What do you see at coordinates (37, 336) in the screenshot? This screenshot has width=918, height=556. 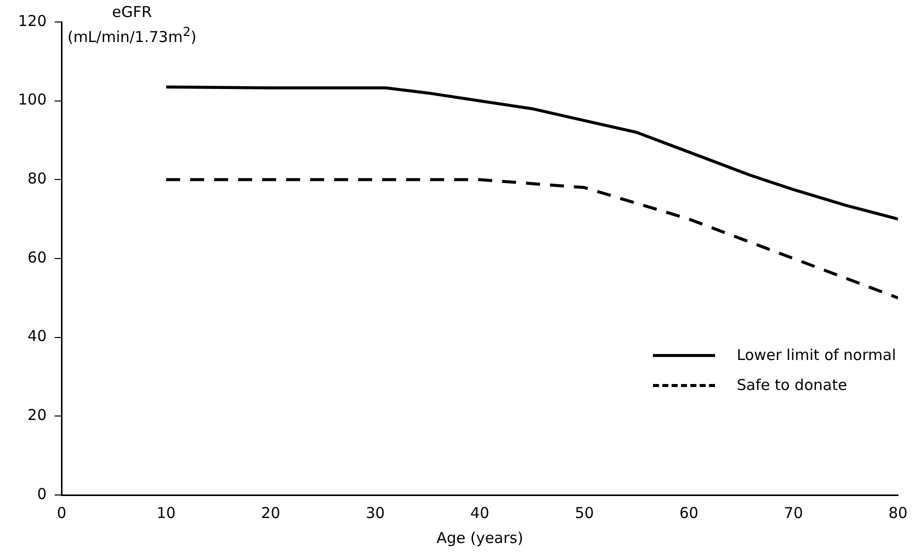 I see `y-tick-label: 40` at bounding box center [37, 336].